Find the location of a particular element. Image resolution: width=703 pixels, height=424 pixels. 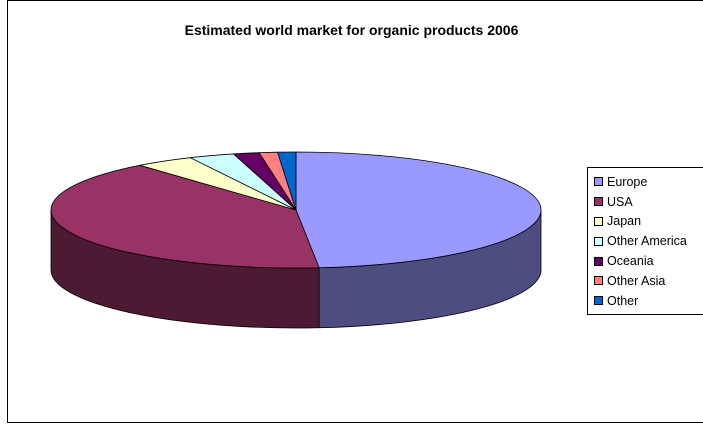

legend-label-other-asia: Other Asia is located at coordinates (636, 280).